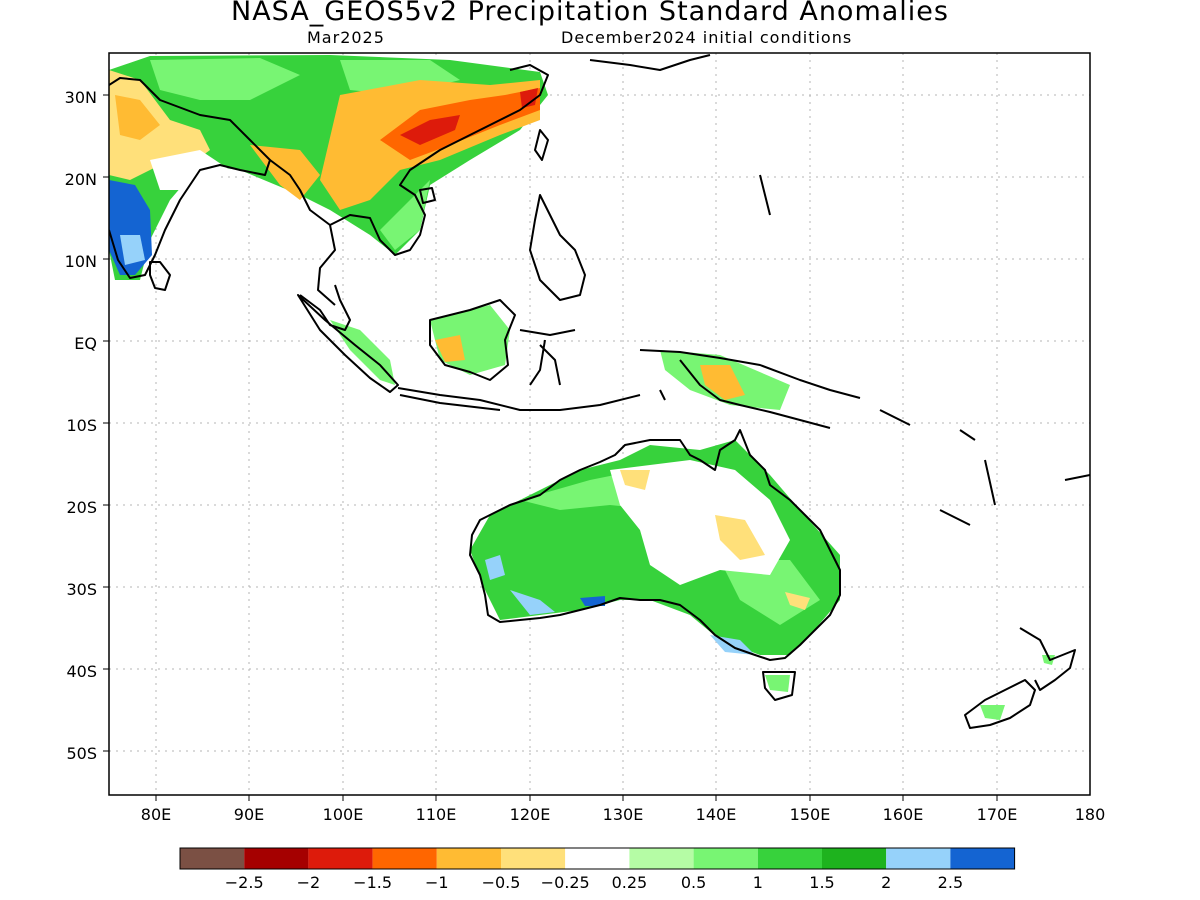  I want to click on australia-lightgreen, so click(670, 547).